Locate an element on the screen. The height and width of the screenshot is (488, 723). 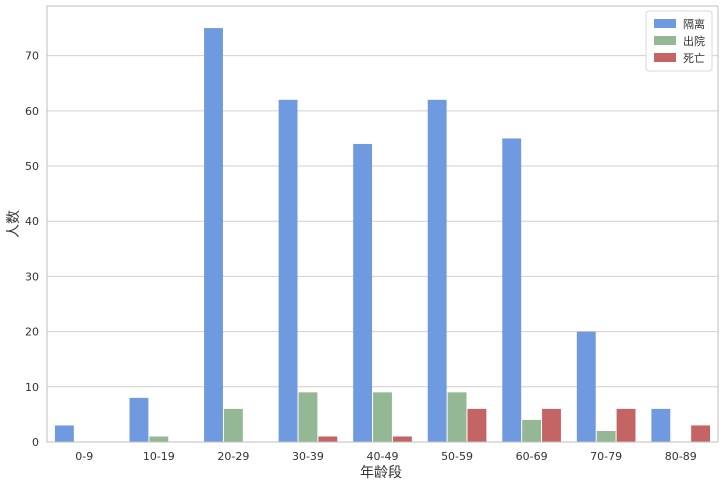
x-tick-label: 30-39 is located at coordinates (308, 456).